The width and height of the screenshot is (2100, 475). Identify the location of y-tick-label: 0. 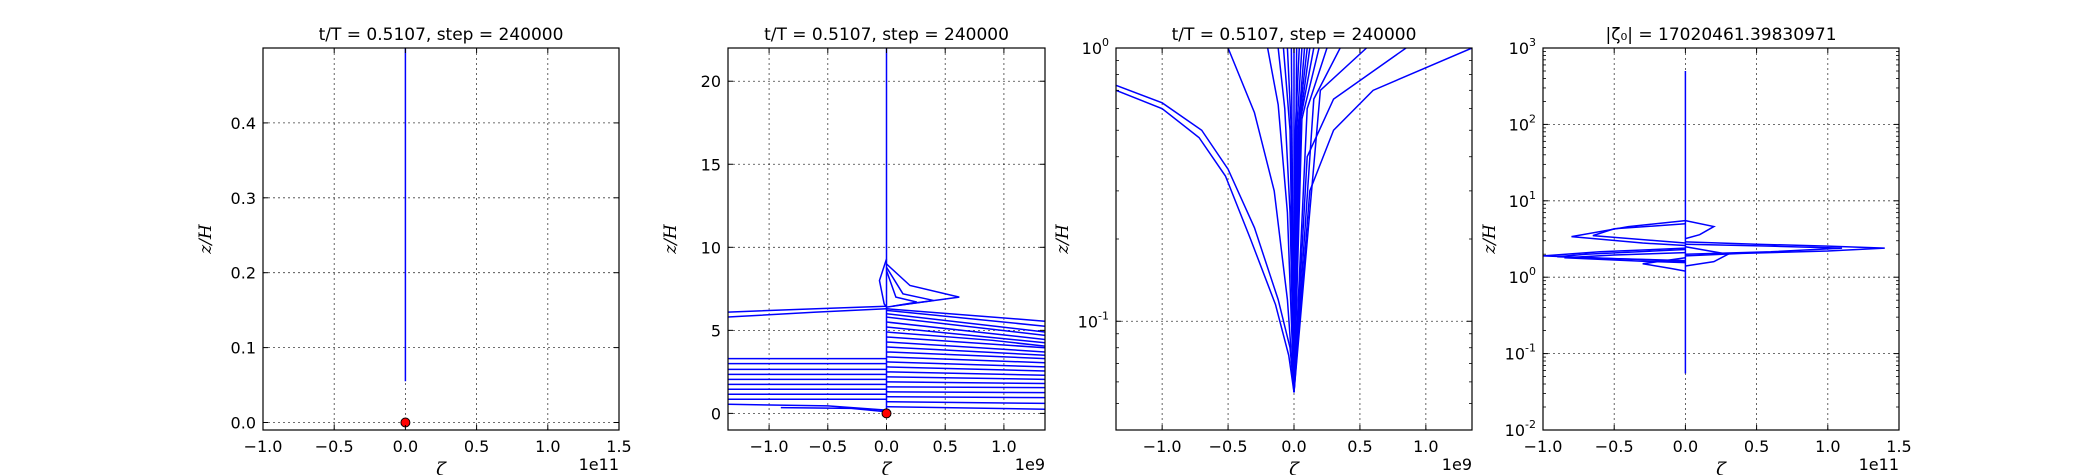
(716, 413).